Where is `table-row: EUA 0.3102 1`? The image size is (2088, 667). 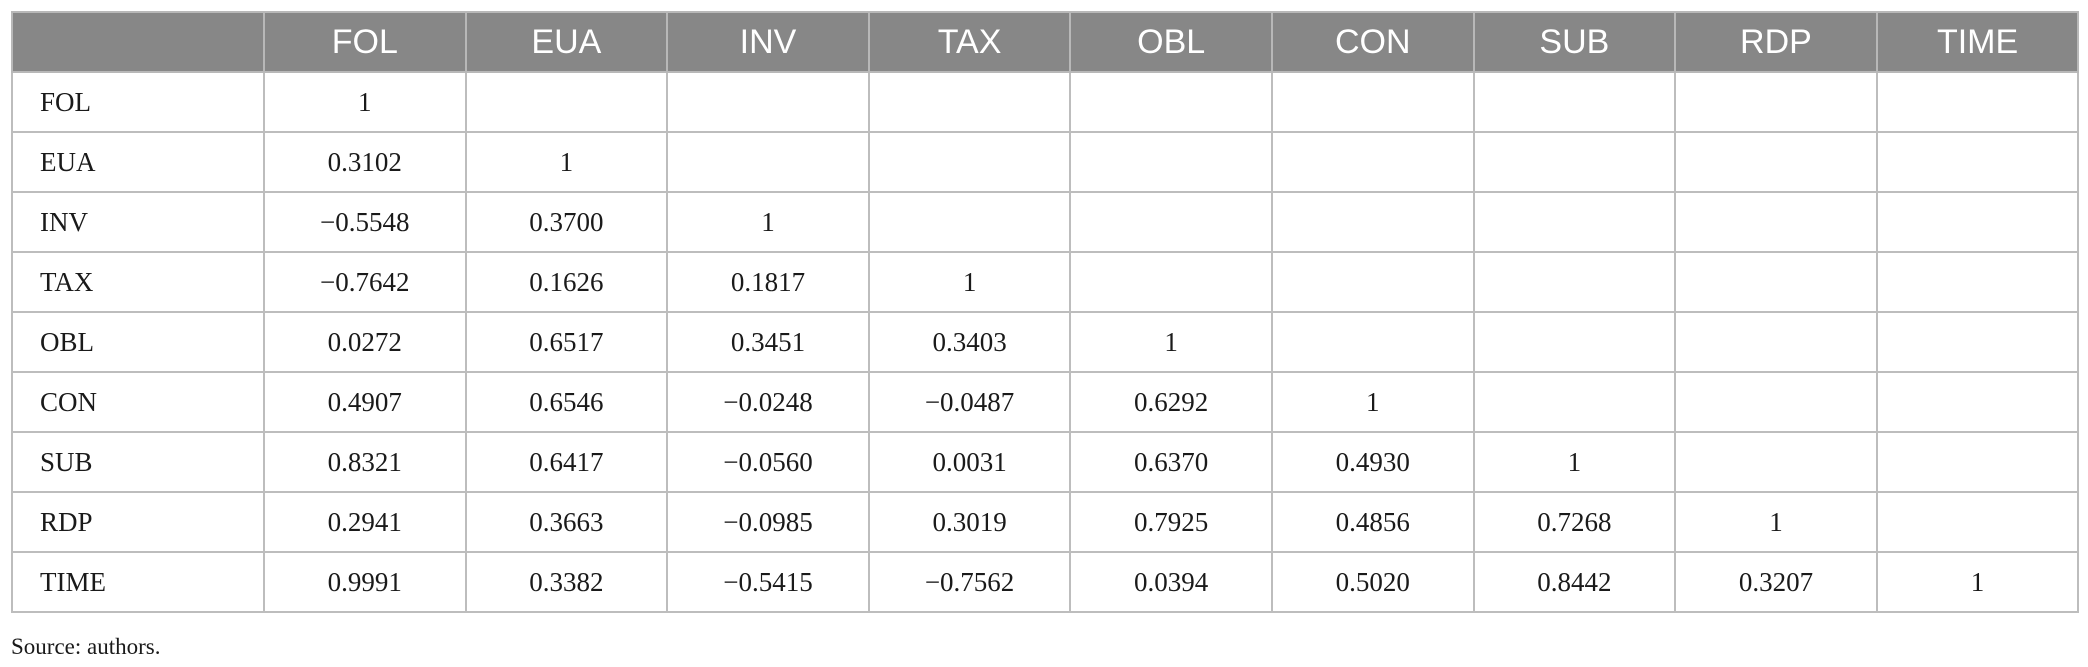 table-row: EUA 0.3102 1 is located at coordinates (1045, 162).